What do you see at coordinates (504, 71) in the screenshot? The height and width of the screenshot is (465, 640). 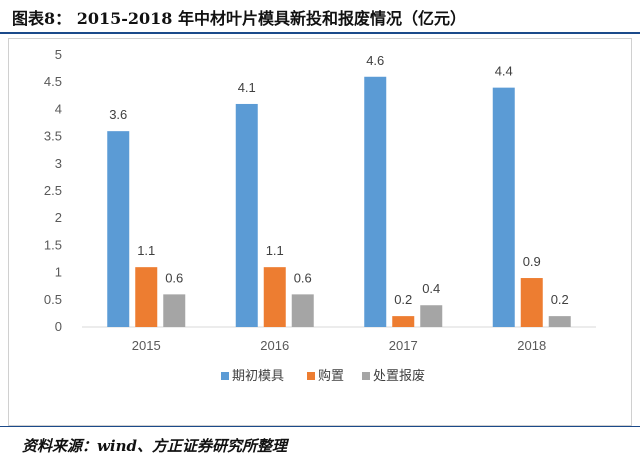 I see `data-label: 4.4` at bounding box center [504, 71].